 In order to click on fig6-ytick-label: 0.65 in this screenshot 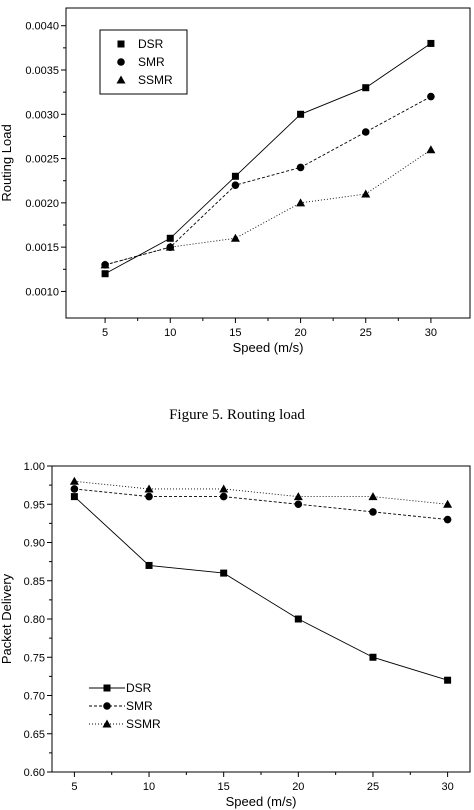, I will do `click(34, 735)`.